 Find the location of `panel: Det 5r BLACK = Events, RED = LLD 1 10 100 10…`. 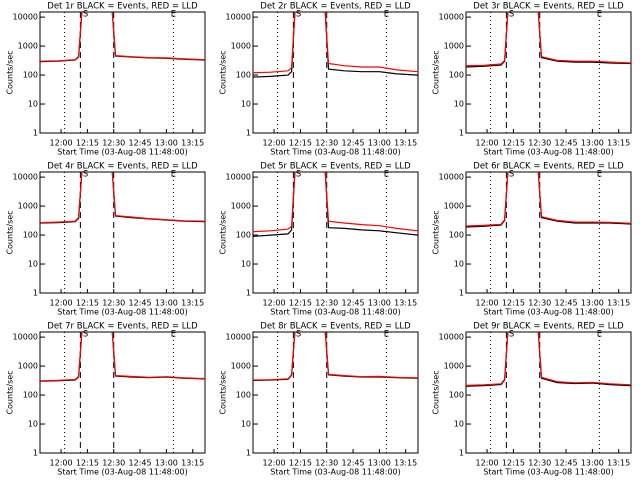

panel: Det 5r BLACK = Events, RED = LLD 1 10 100 10… is located at coordinates (319, 239).